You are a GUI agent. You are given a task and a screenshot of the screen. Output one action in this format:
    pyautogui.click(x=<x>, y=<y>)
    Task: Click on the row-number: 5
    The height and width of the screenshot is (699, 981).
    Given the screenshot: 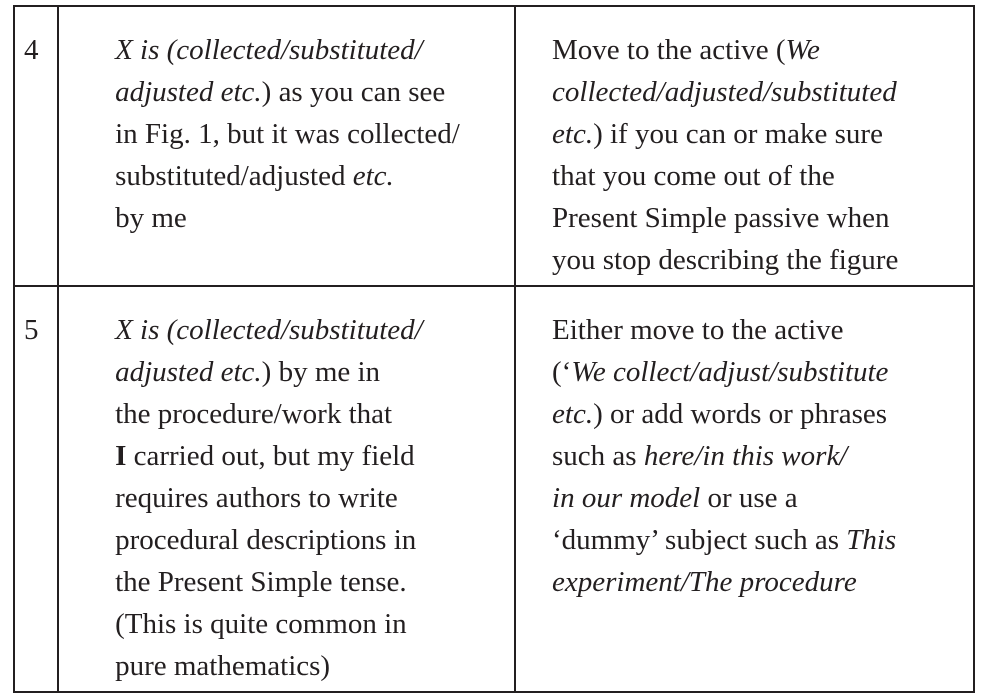 What is the action you would take?
    pyautogui.click(x=31, y=330)
    